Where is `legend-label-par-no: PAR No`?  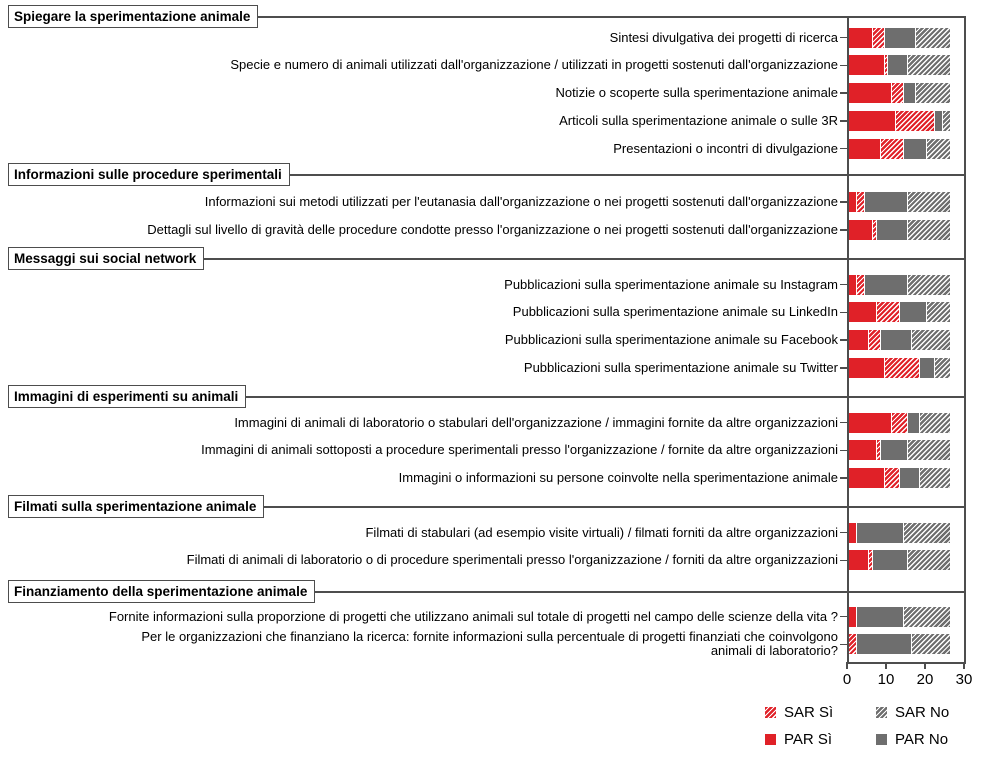
legend-label-par-no: PAR No is located at coordinates (922, 739).